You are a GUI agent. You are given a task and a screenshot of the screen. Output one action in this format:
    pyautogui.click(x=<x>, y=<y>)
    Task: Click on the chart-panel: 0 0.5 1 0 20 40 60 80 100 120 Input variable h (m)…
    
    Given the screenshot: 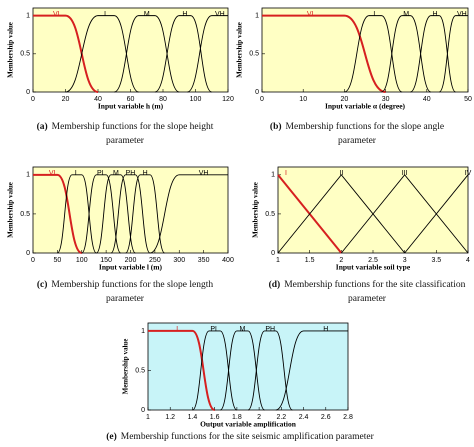 What is the action you would take?
    pyautogui.click(x=120, y=59)
    